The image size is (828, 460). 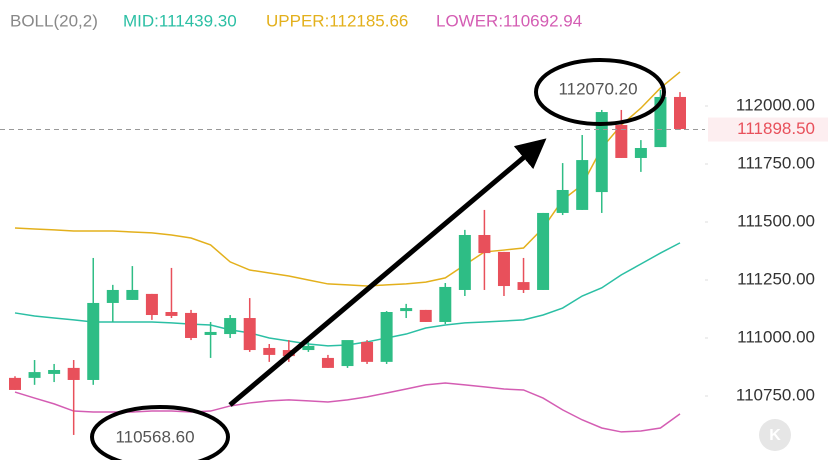 What do you see at coordinates (776, 162) in the screenshot?
I see `y-tick-label: 111750.00` at bounding box center [776, 162].